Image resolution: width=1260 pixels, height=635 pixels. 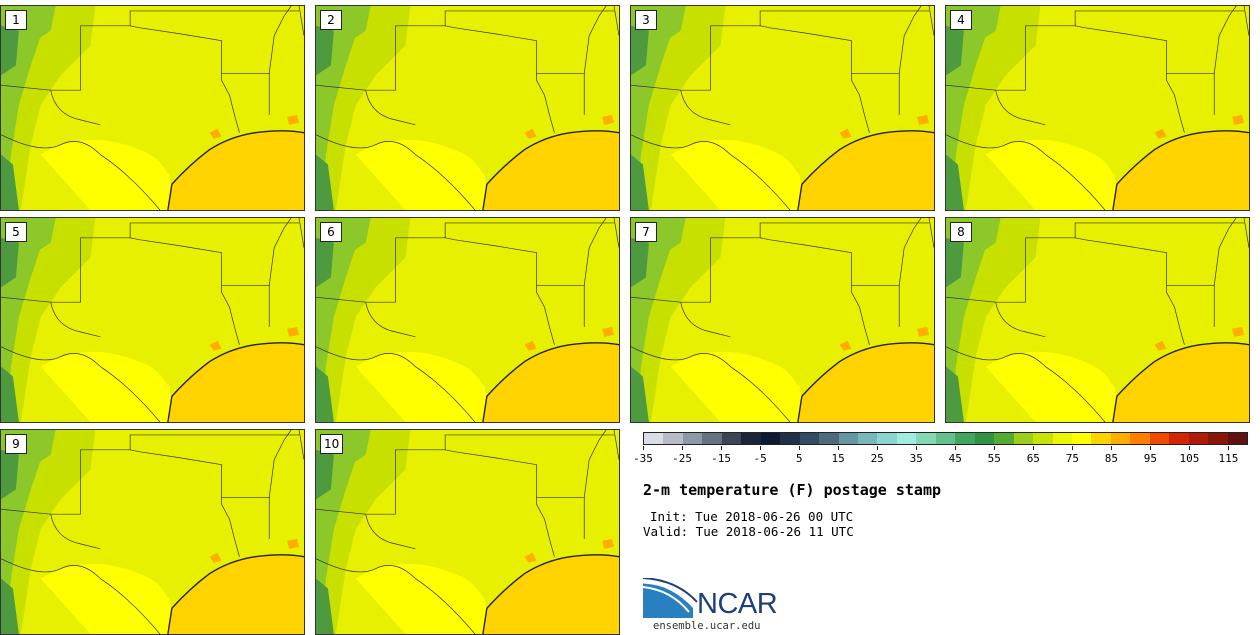 I want to click on postage-stamp-7: 7, so click(x=782, y=320).